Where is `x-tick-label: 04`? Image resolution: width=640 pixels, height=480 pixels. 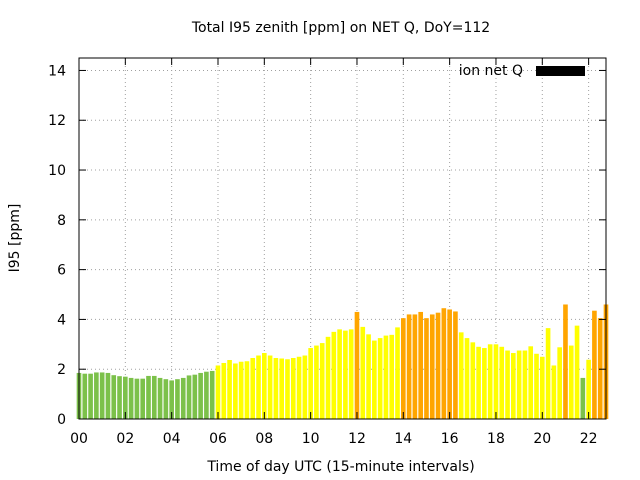
x-tick-label: 04 is located at coordinates (172, 439).